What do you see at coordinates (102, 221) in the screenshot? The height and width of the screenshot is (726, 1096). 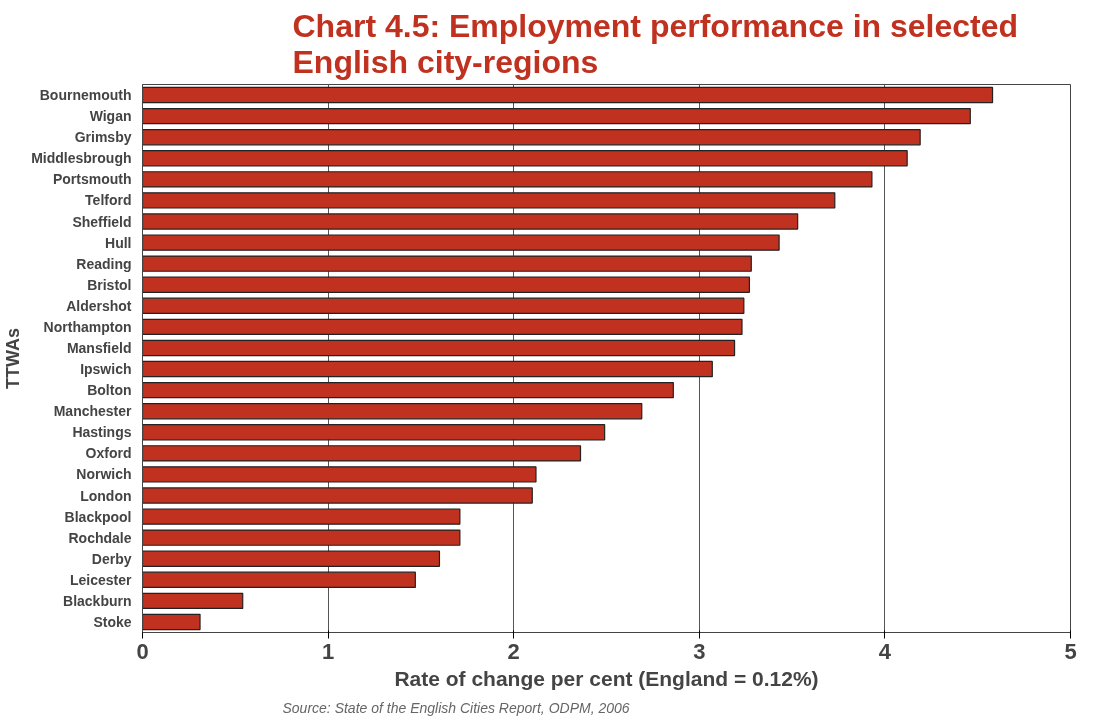 I see `y-tick-label: Sheffield` at bounding box center [102, 221].